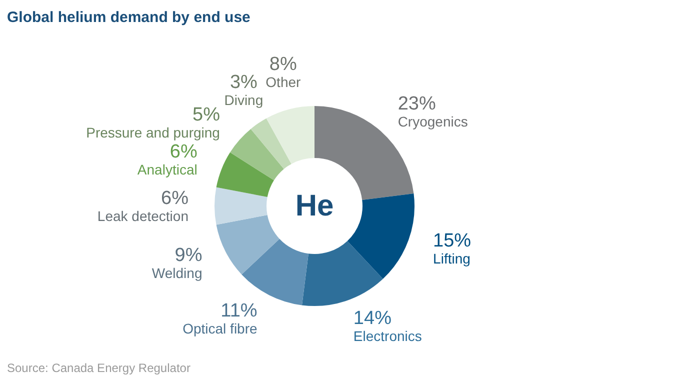 The image size is (679, 378). I want to click on data-label: 9%, so click(188, 255).